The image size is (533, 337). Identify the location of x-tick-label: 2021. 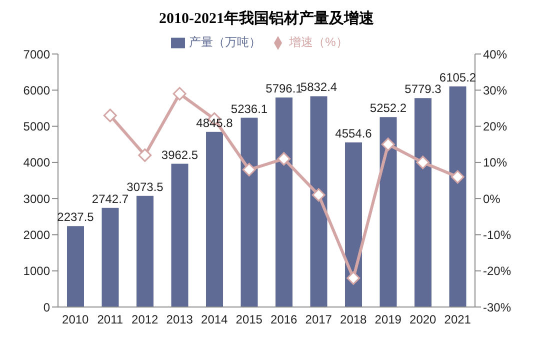
(458, 319).